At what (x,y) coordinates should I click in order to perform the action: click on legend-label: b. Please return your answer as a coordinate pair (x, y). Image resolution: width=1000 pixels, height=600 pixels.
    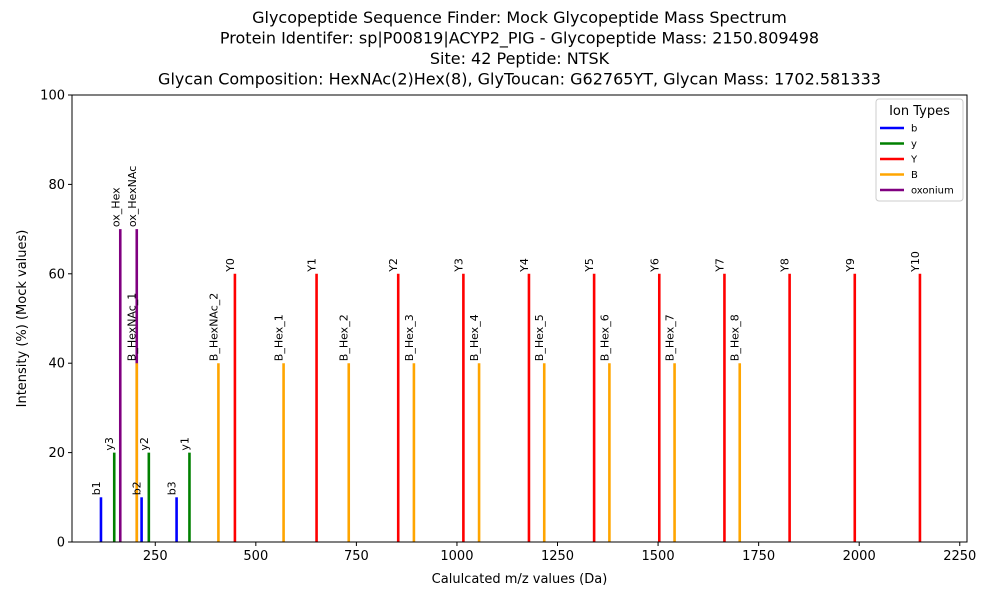
    Looking at the image, I should click on (914, 129).